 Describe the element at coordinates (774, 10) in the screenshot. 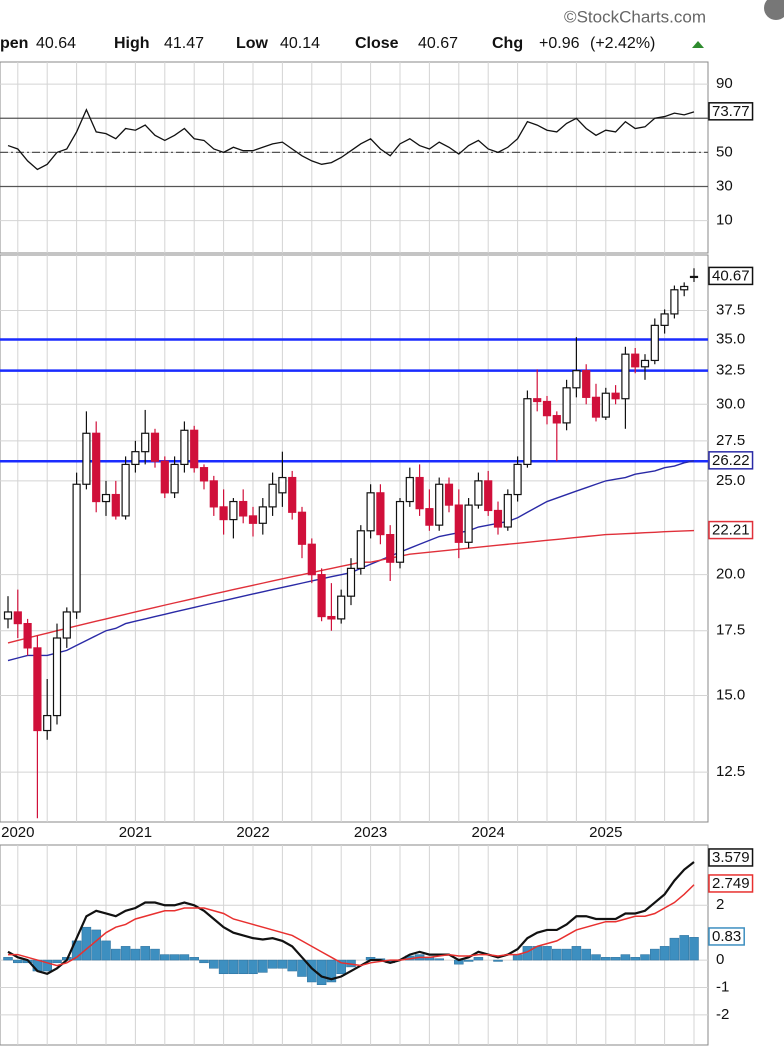

I see `settings-icon` at that location.